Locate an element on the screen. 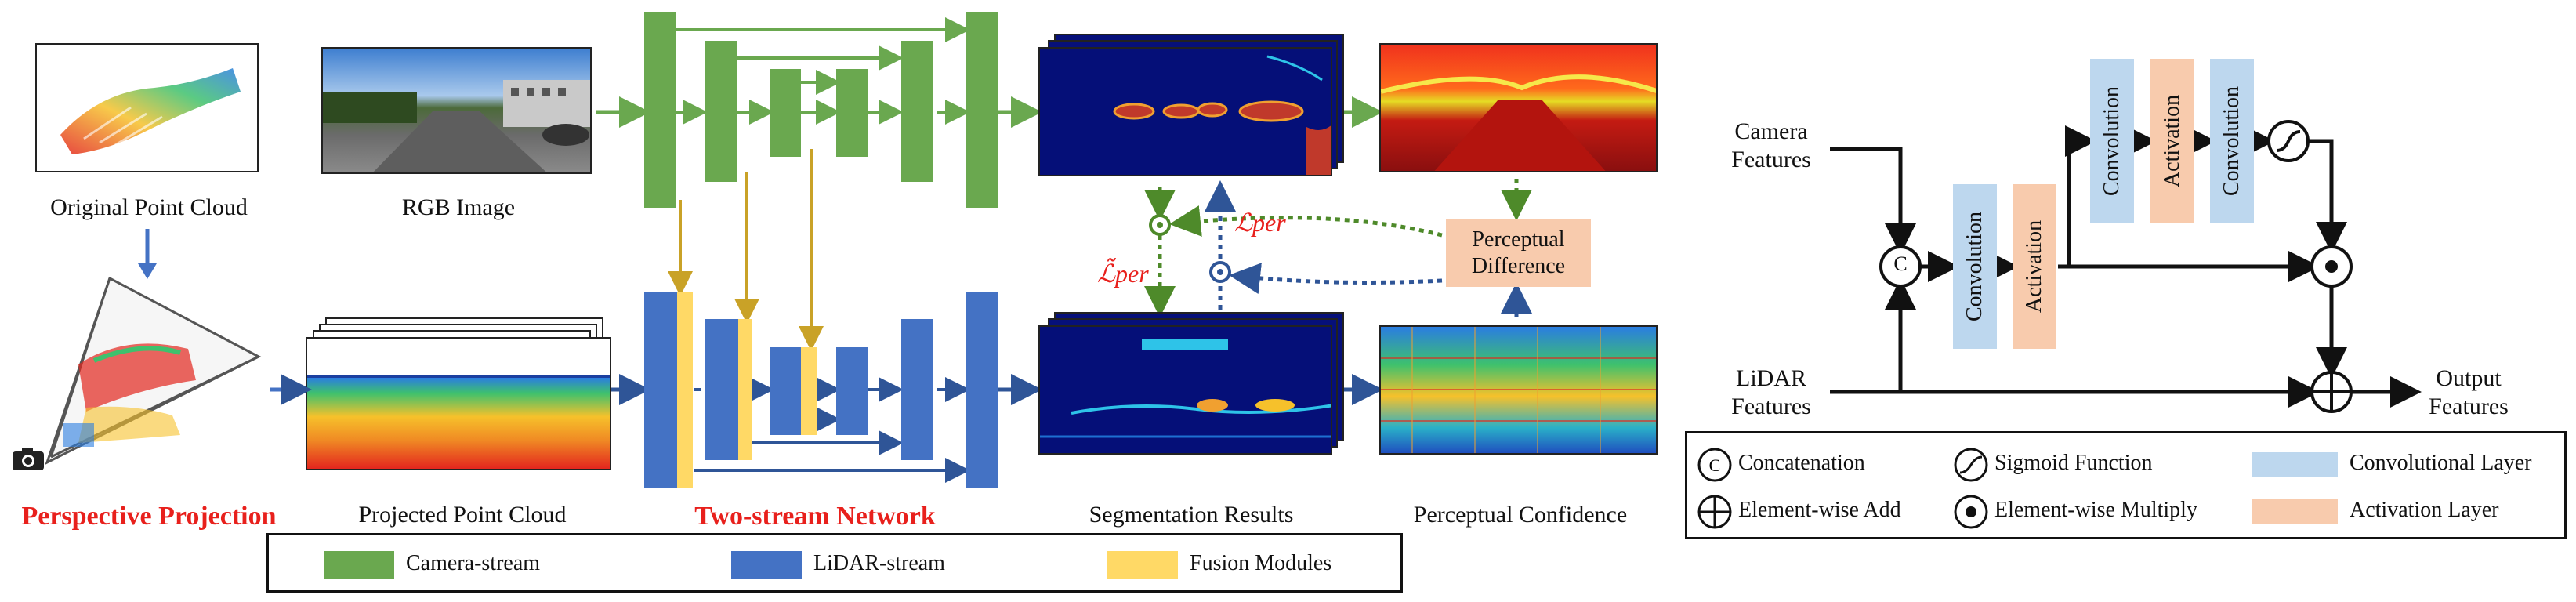  legend-element-multiply: Element-wise Multiply is located at coordinates (2095, 510).